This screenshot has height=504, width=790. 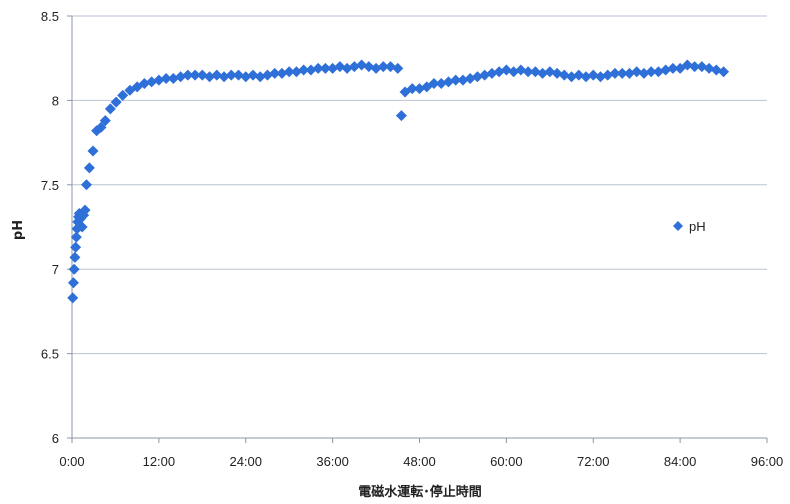 I want to click on y-tick-label-4: 8, so click(x=55, y=100).